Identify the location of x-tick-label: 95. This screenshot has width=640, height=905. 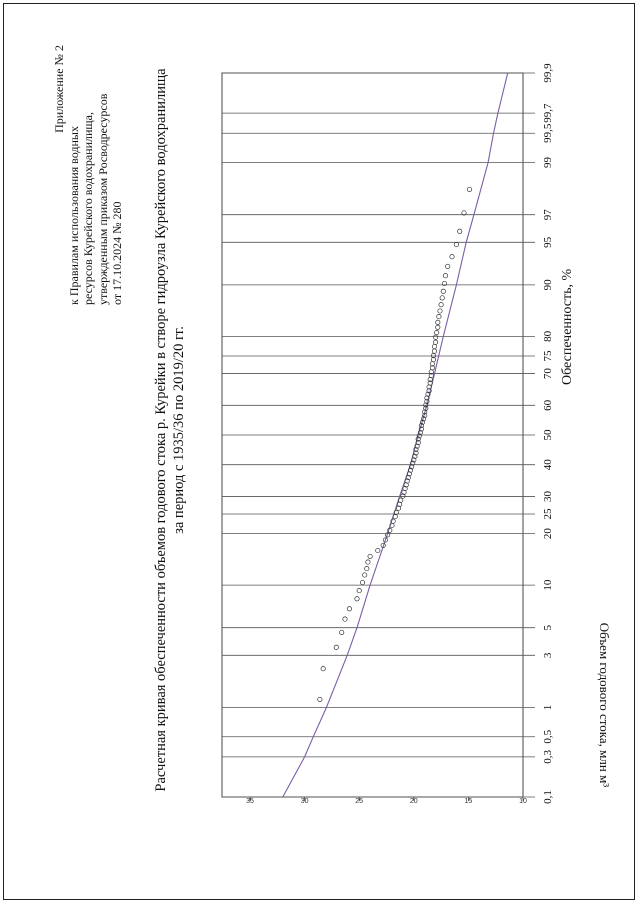
(548, 242).